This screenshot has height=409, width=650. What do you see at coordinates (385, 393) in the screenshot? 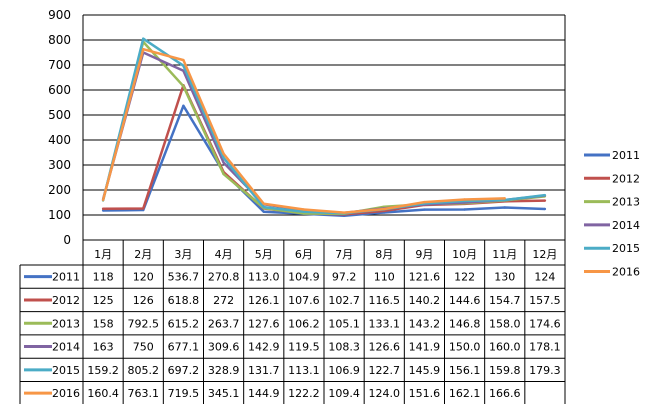
I see `data-label: 124.0` at bounding box center [385, 393].